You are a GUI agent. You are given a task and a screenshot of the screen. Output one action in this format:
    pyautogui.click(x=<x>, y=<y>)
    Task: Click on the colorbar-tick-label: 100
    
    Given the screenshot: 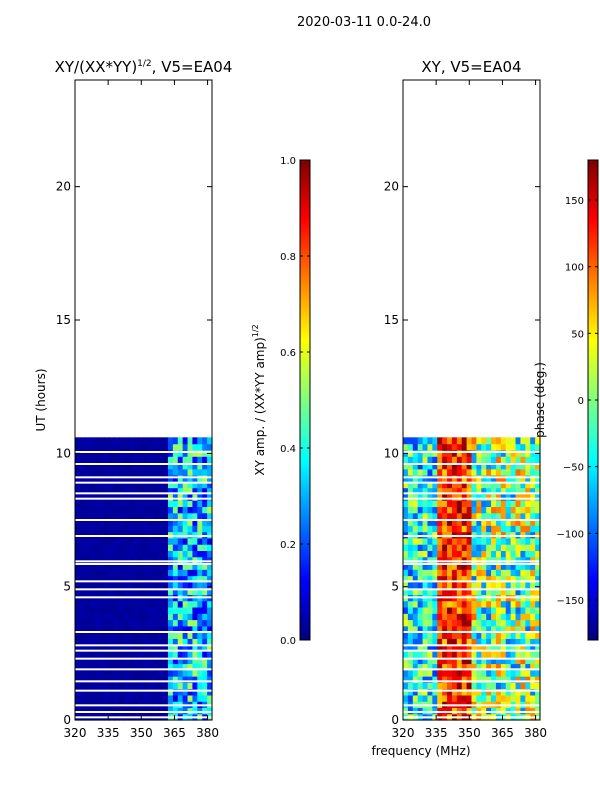 What is the action you would take?
    pyautogui.click(x=574, y=268)
    